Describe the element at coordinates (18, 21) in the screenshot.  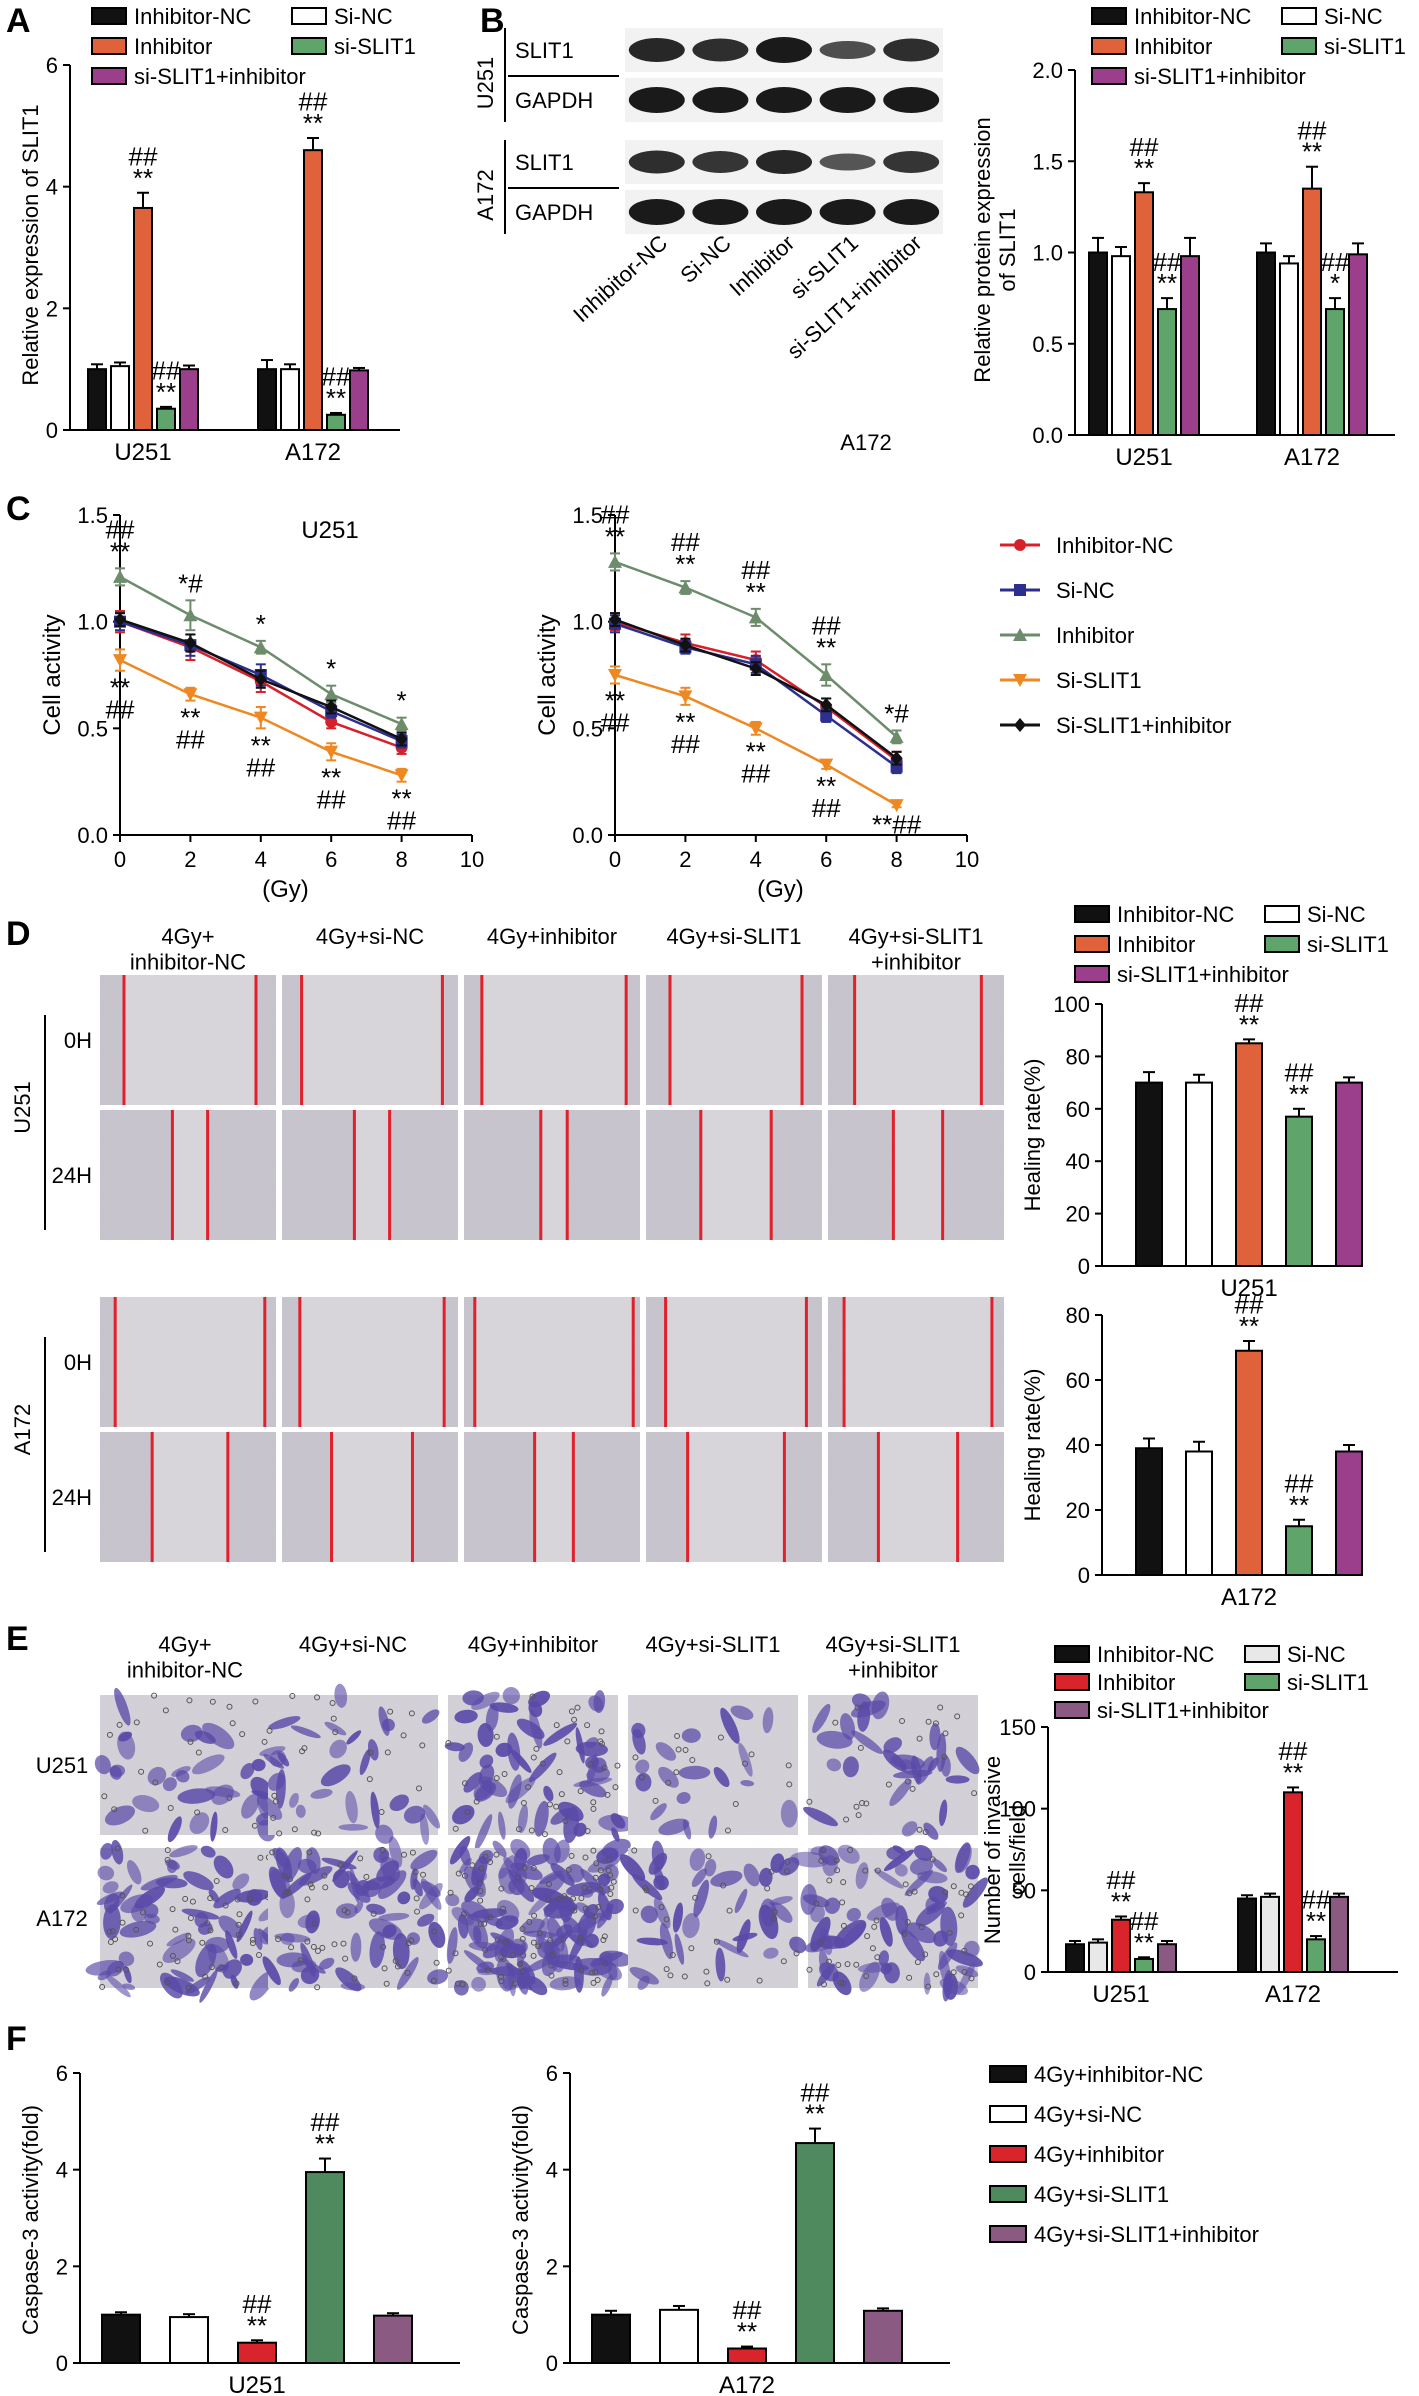
I see `panel-letter: A` at that location.